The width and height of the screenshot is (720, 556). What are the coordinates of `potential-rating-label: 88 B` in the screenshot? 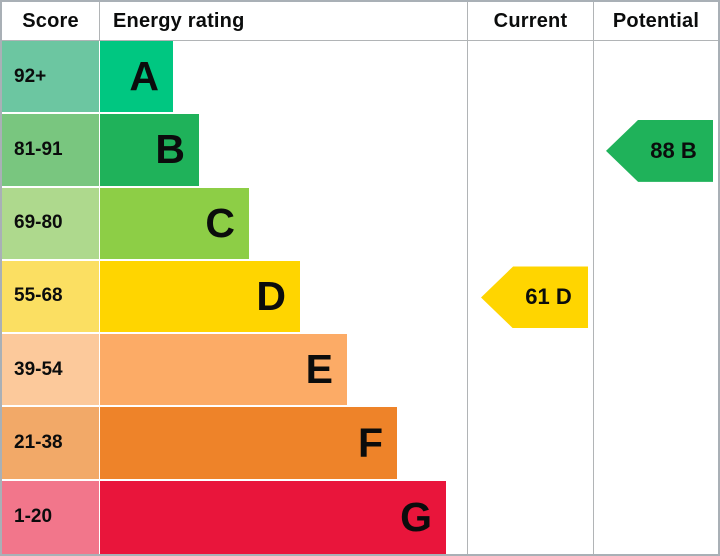 It's located at (673, 150).